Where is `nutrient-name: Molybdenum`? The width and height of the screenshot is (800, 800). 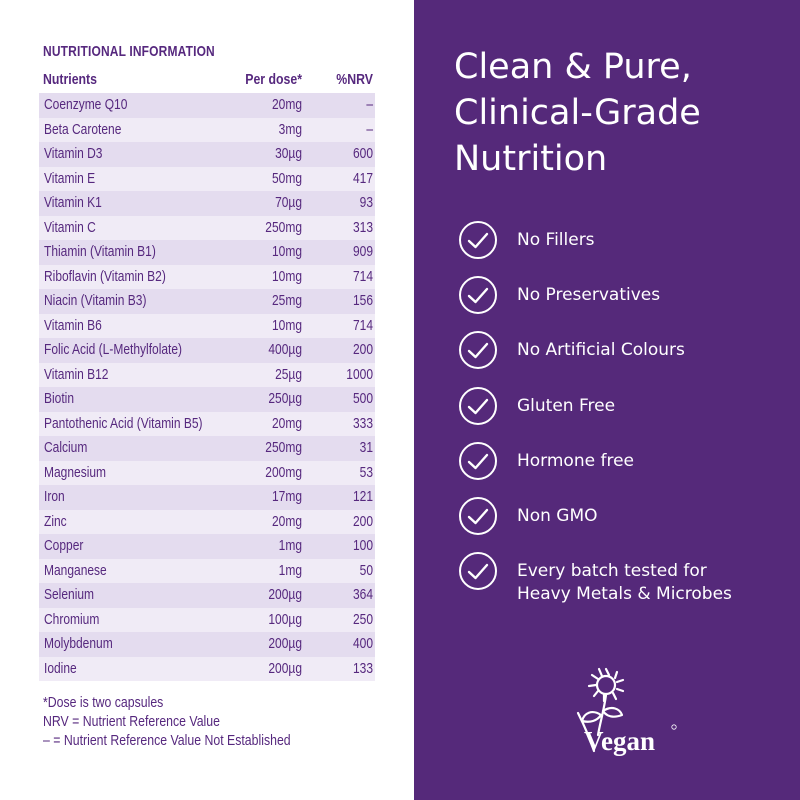 nutrient-name: Molybdenum is located at coordinates (78, 643).